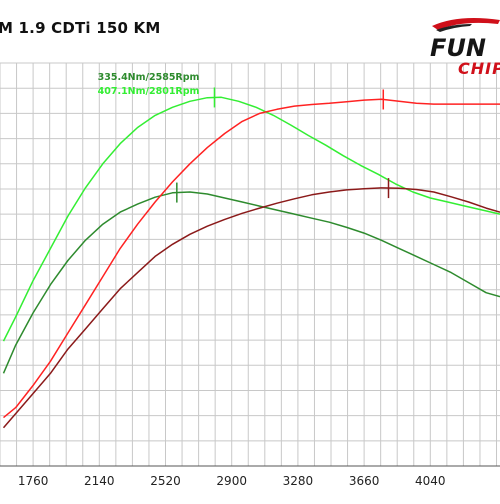 This screenshot has height=504, width=500. Describe the element at coordinates (149, 91) in the screenshot. I see `annotation-torque_tuned: 407.1Nm/2801Rpm` at that location.